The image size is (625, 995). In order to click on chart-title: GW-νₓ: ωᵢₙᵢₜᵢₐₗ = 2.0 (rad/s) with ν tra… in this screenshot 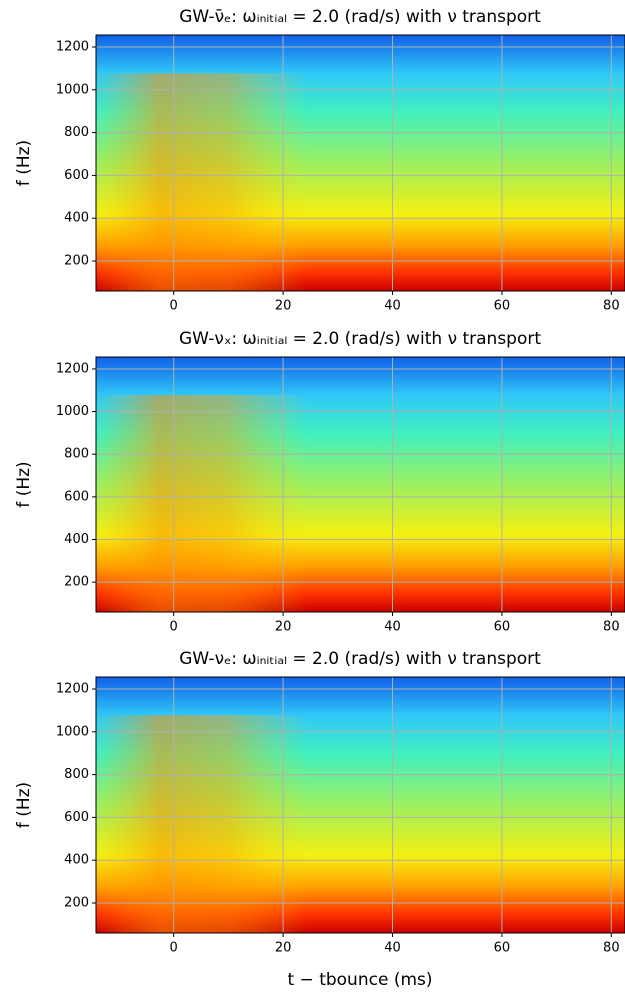, I will do `click(360, 339)`.